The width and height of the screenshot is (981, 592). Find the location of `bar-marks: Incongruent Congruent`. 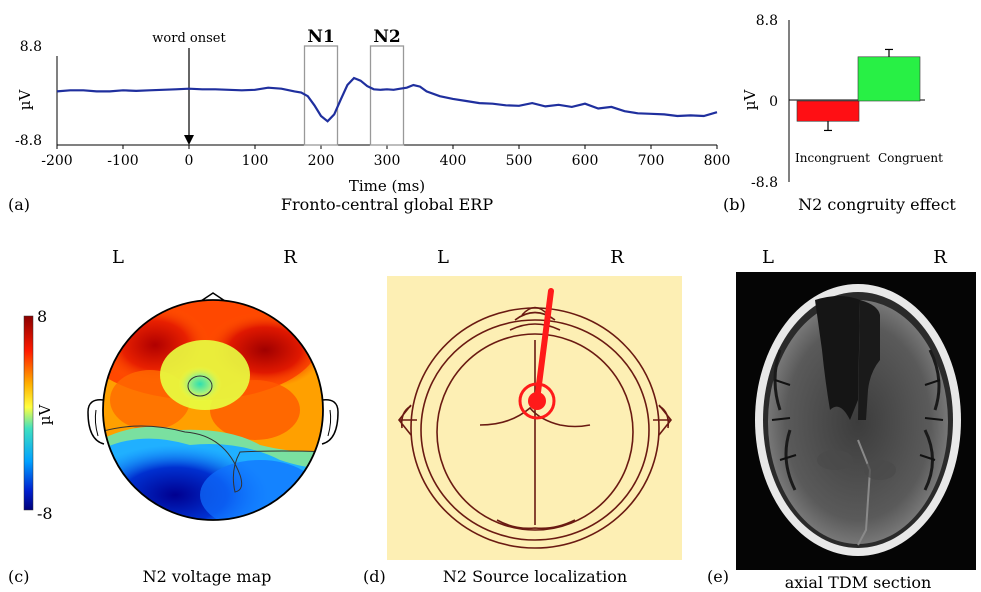

bar-marks: Incongruent Congruent is located at coordinates (869, 106).